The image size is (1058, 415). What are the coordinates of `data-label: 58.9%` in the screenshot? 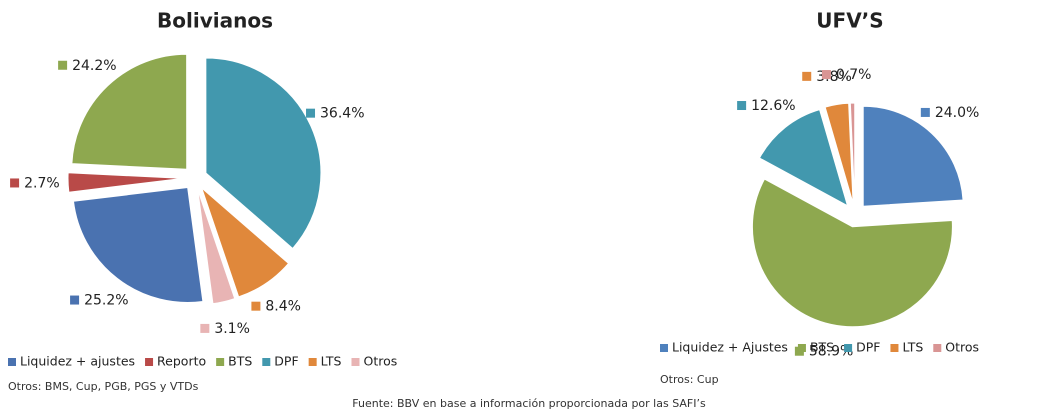 It's located at (831, 352).